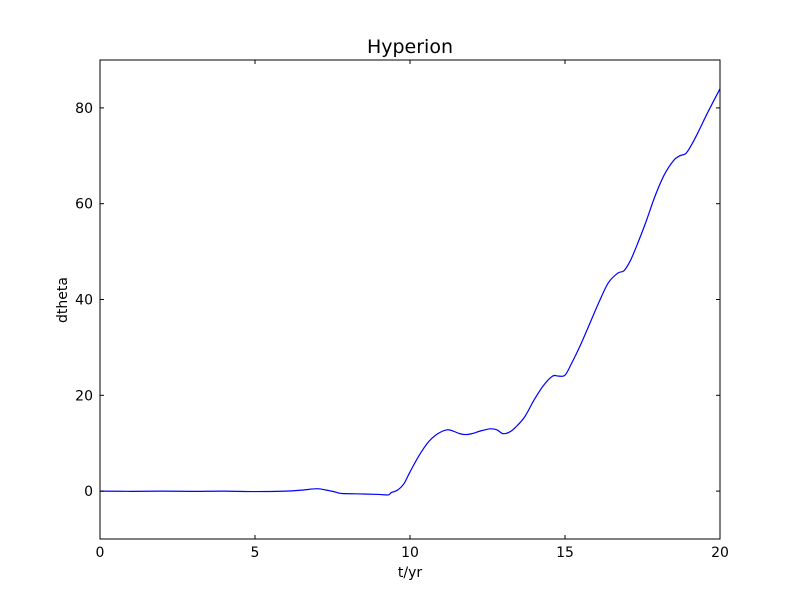 Image resolution: width=800 pixels, height=600 pixels. What do you see at coordinates (63, 300) in the screenshot?
I see `y-axis-label: dtheta` at bounding box center [63, 300].